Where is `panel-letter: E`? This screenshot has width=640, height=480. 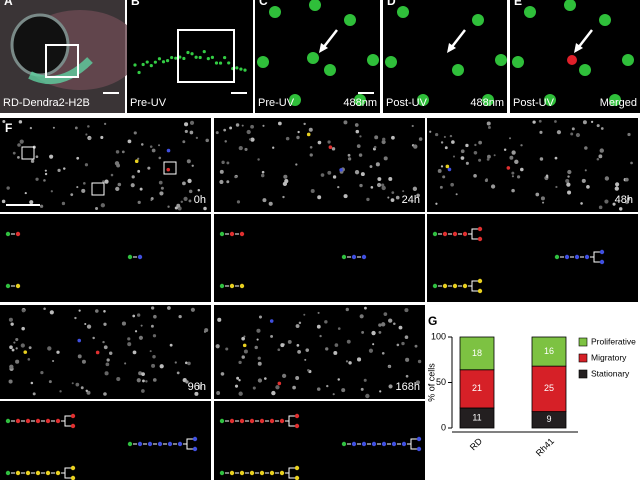
panel-letter: E is located at coordinates (518, 4).